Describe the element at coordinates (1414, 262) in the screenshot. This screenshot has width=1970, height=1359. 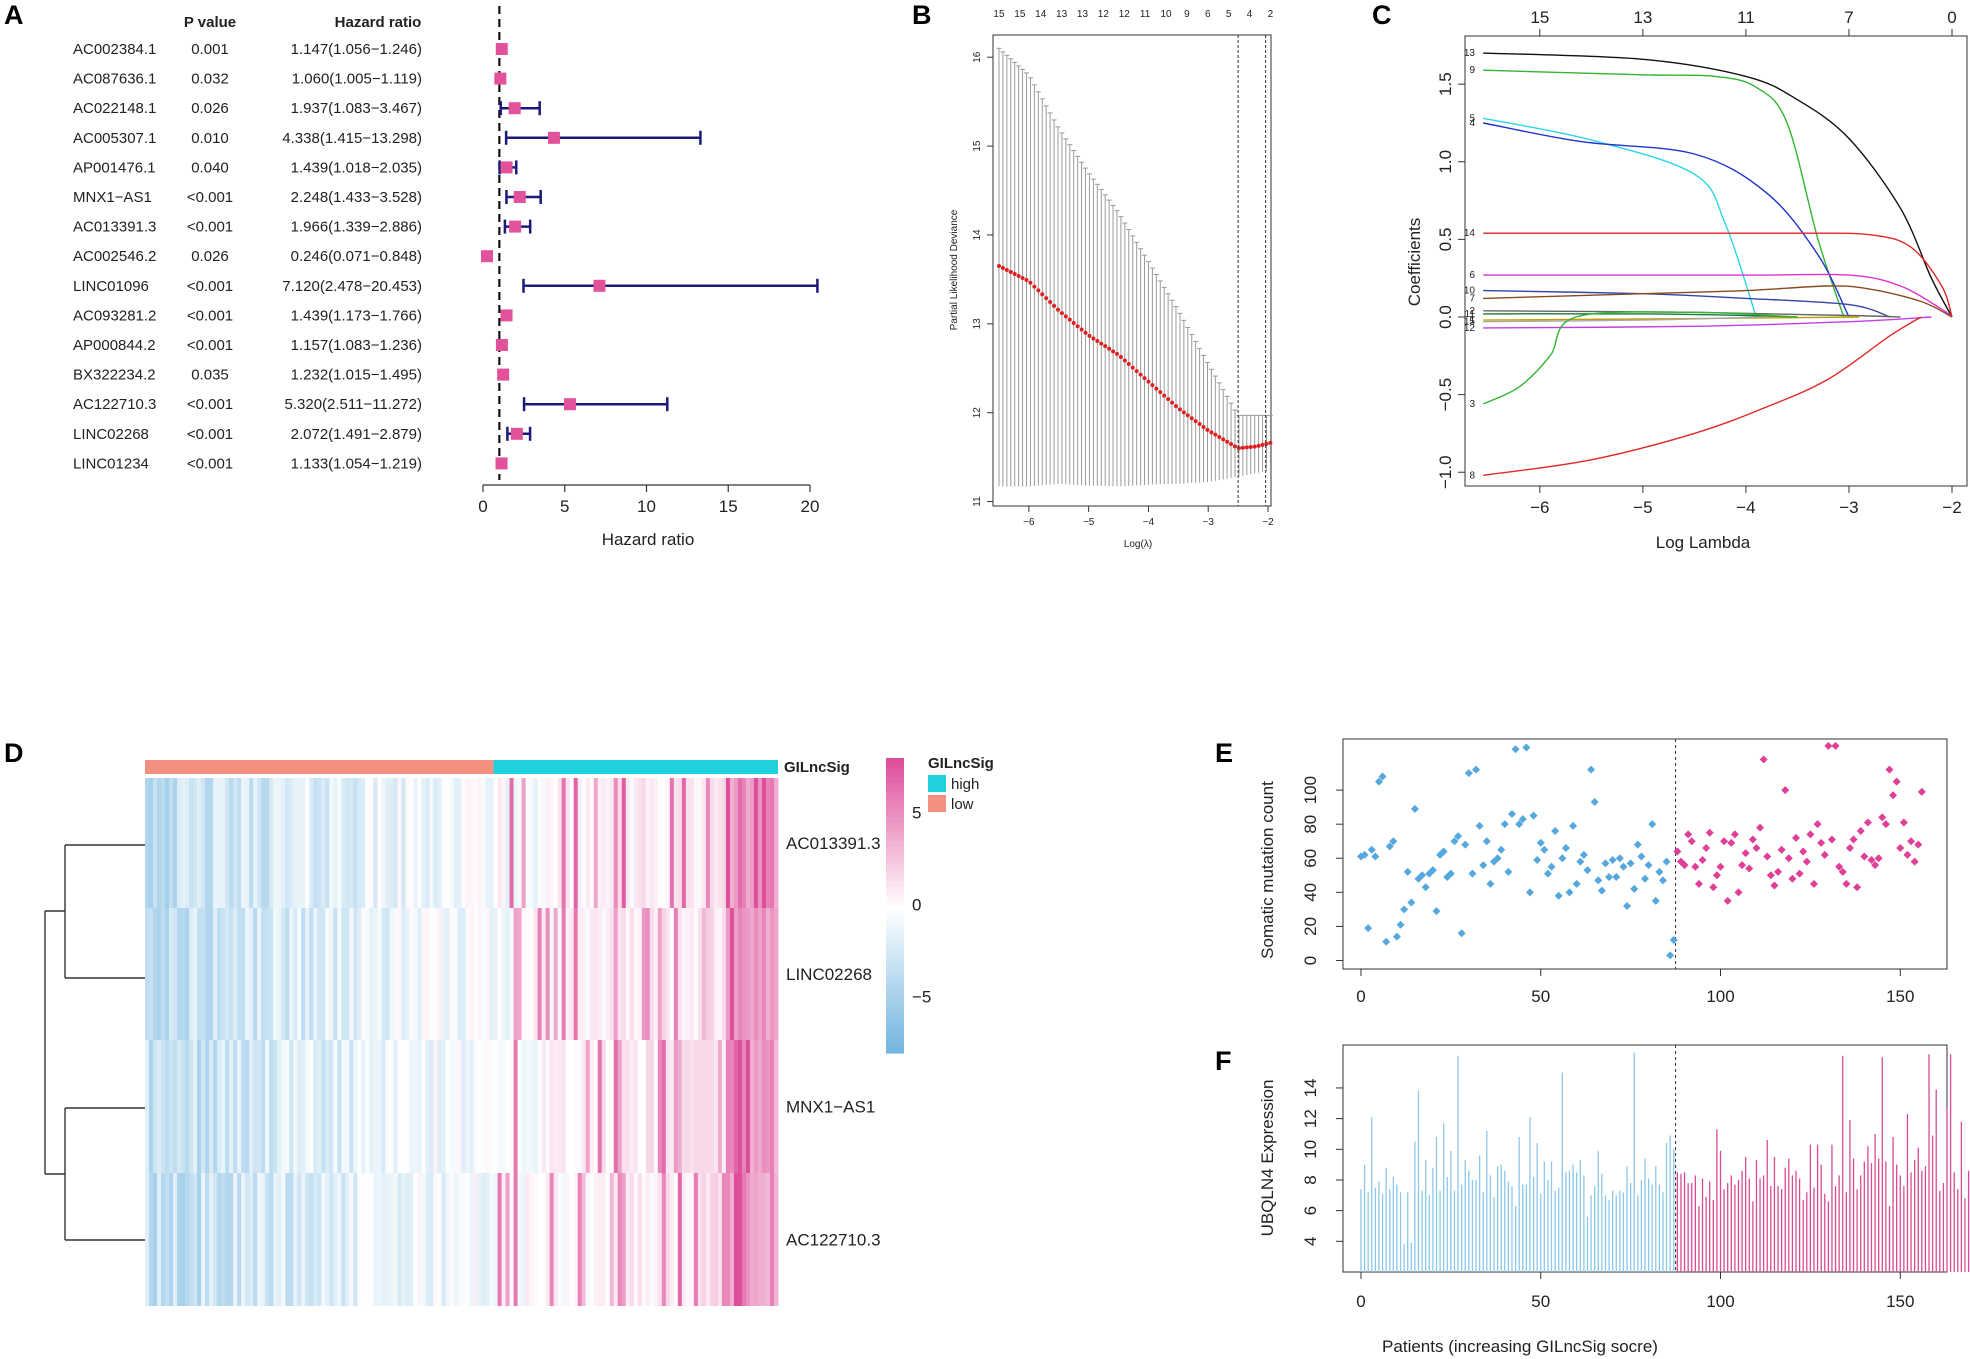
I see `panel-c-y-axis-label: Coefficients` at that location.